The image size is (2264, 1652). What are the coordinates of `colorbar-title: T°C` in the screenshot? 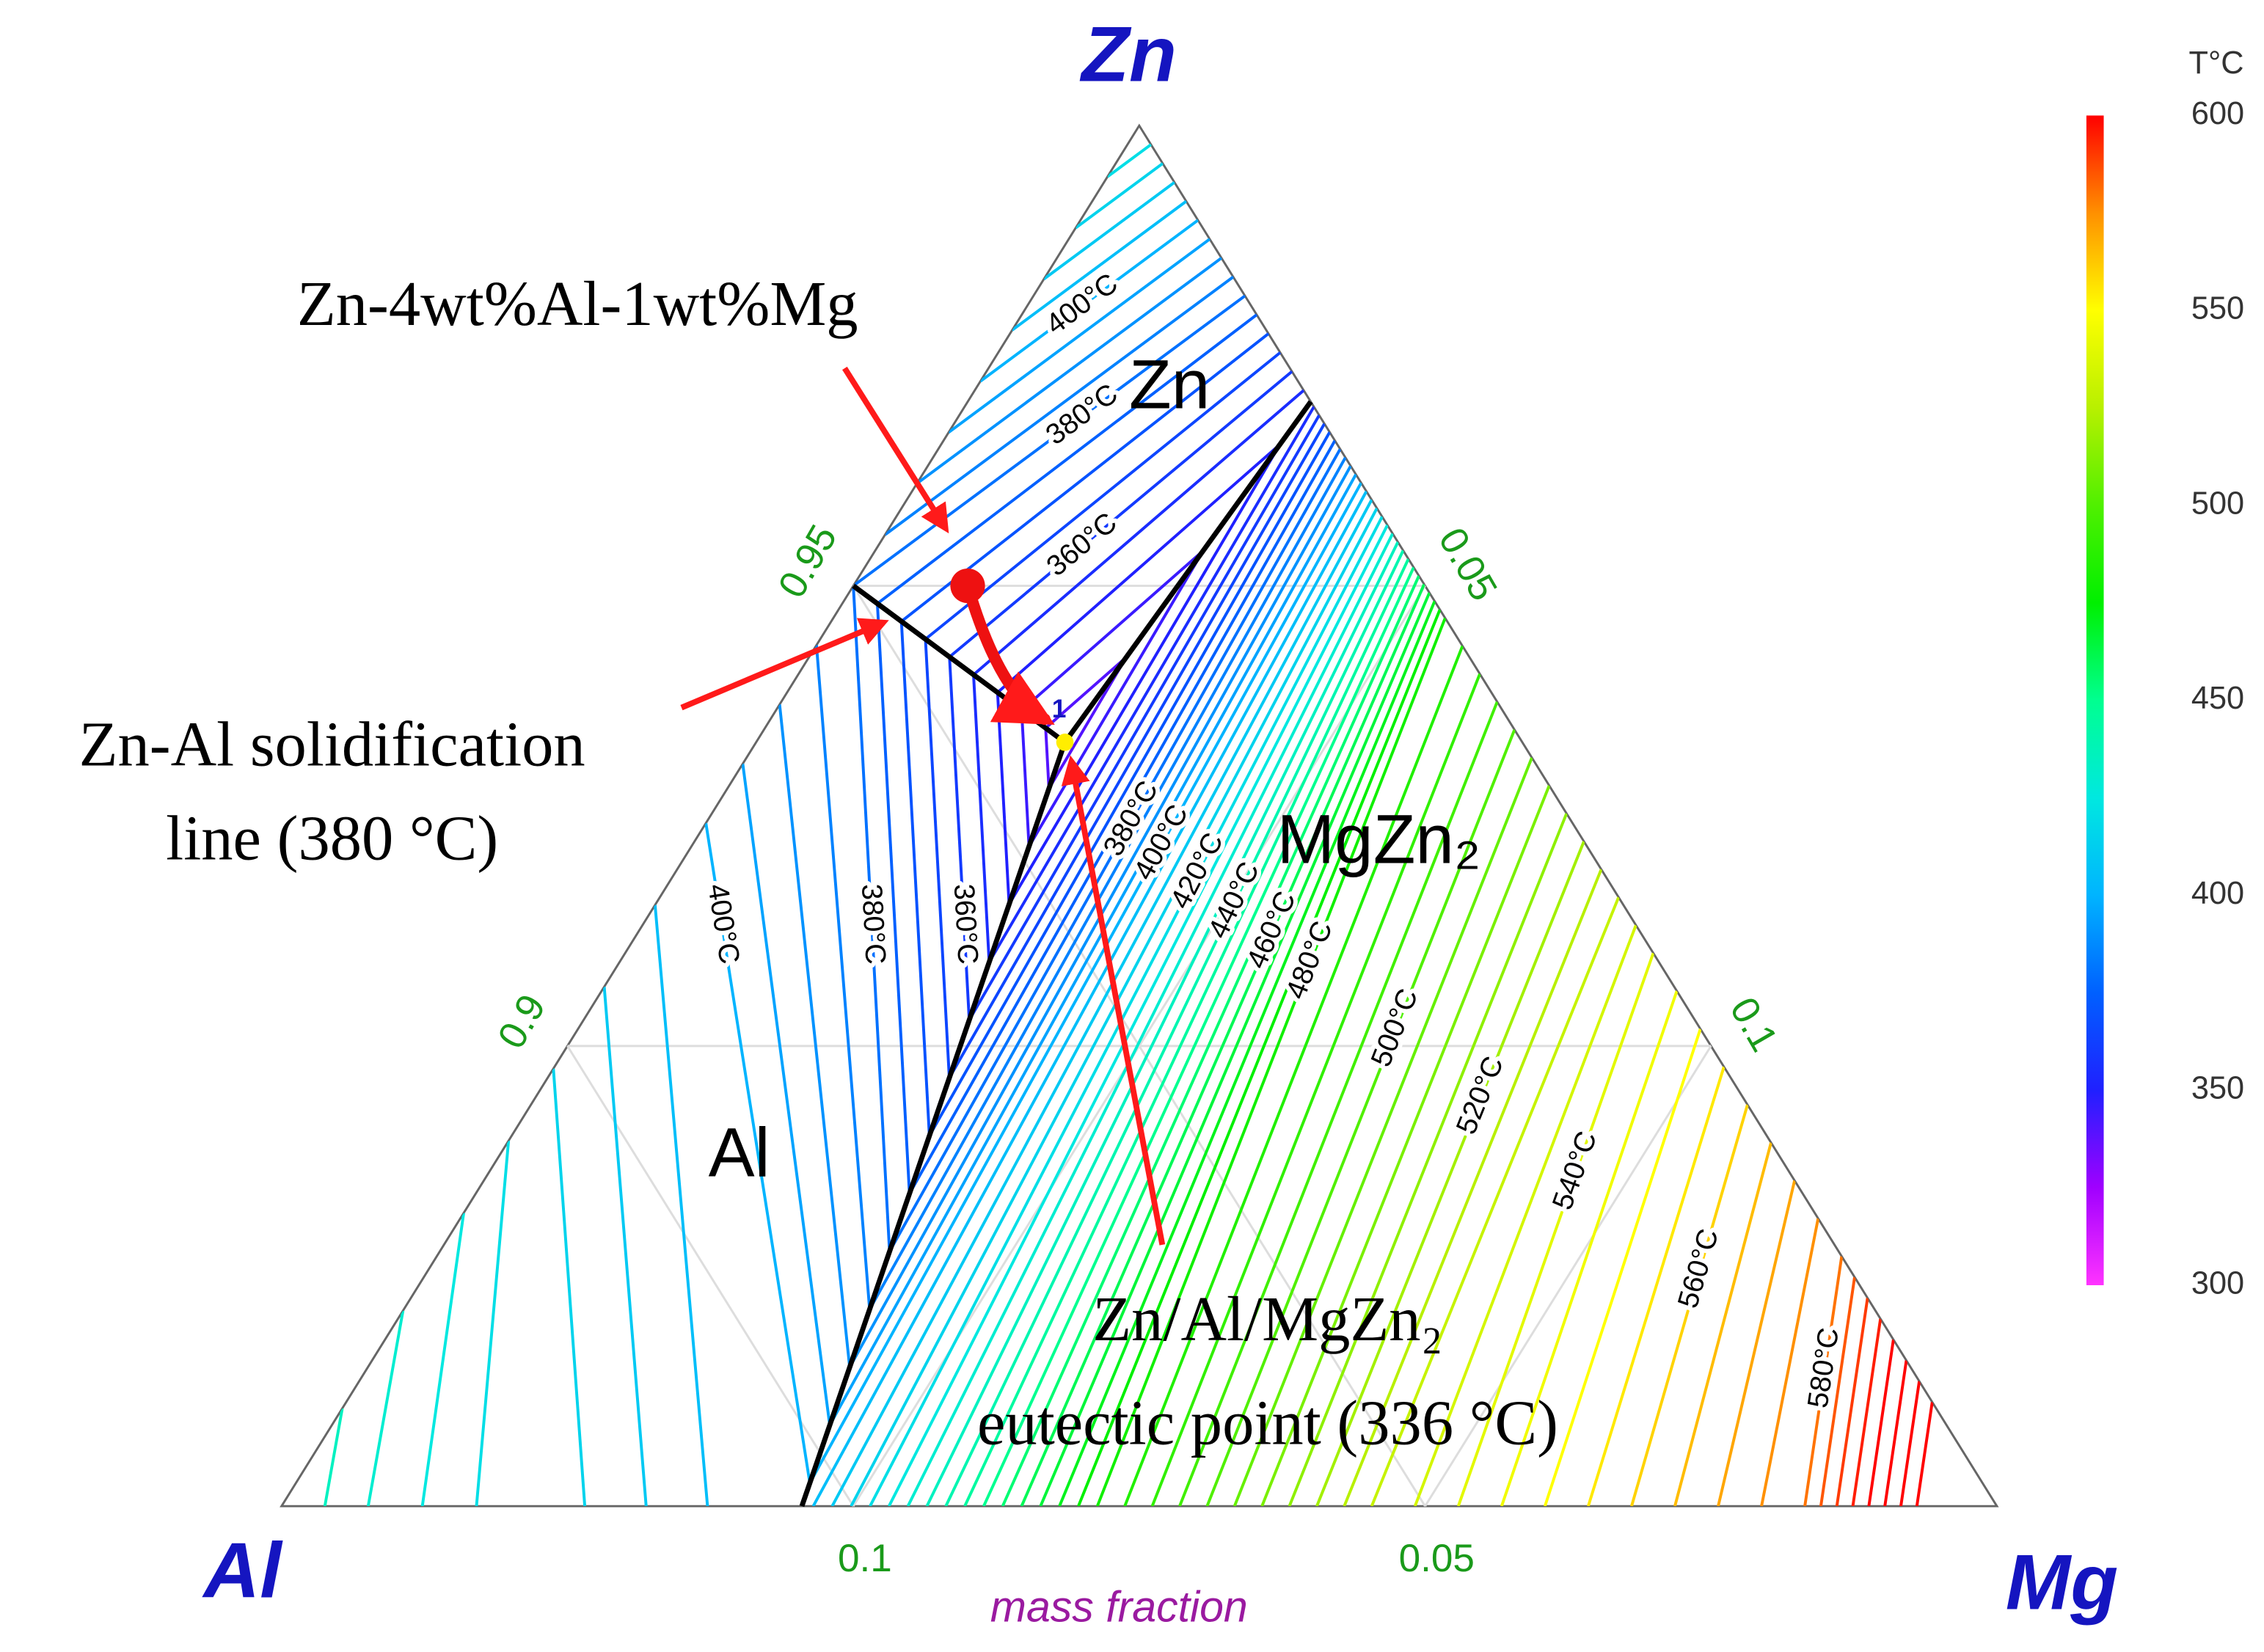 It's located at (2216, 63).